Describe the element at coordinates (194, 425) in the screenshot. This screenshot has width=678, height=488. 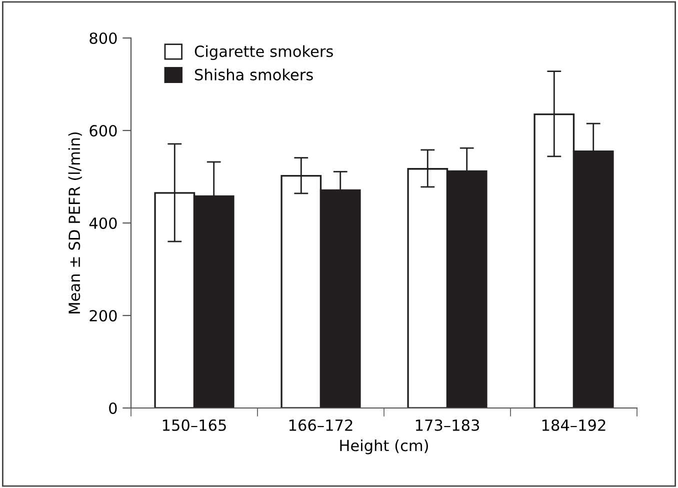
I see `x-tick-label: 150–165` at that location.